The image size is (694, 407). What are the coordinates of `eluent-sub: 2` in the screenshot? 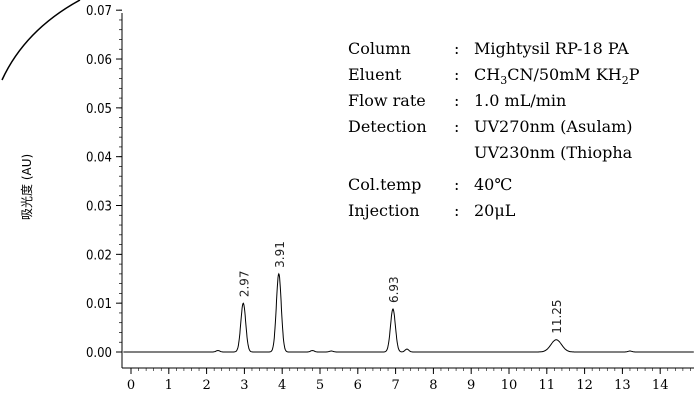 It's located at (625, 81).